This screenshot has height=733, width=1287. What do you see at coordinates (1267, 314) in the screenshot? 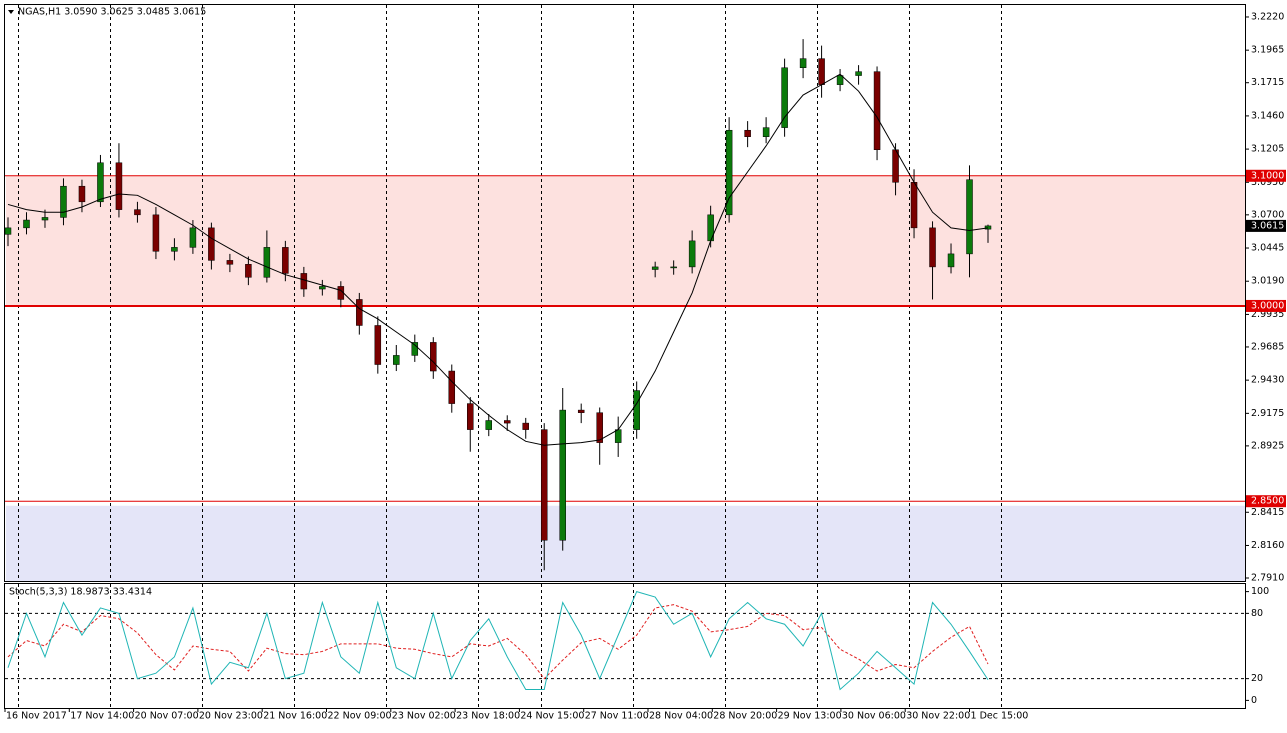
I see `y-tick-label: 2.9935` at bounding box center [1267, 314].